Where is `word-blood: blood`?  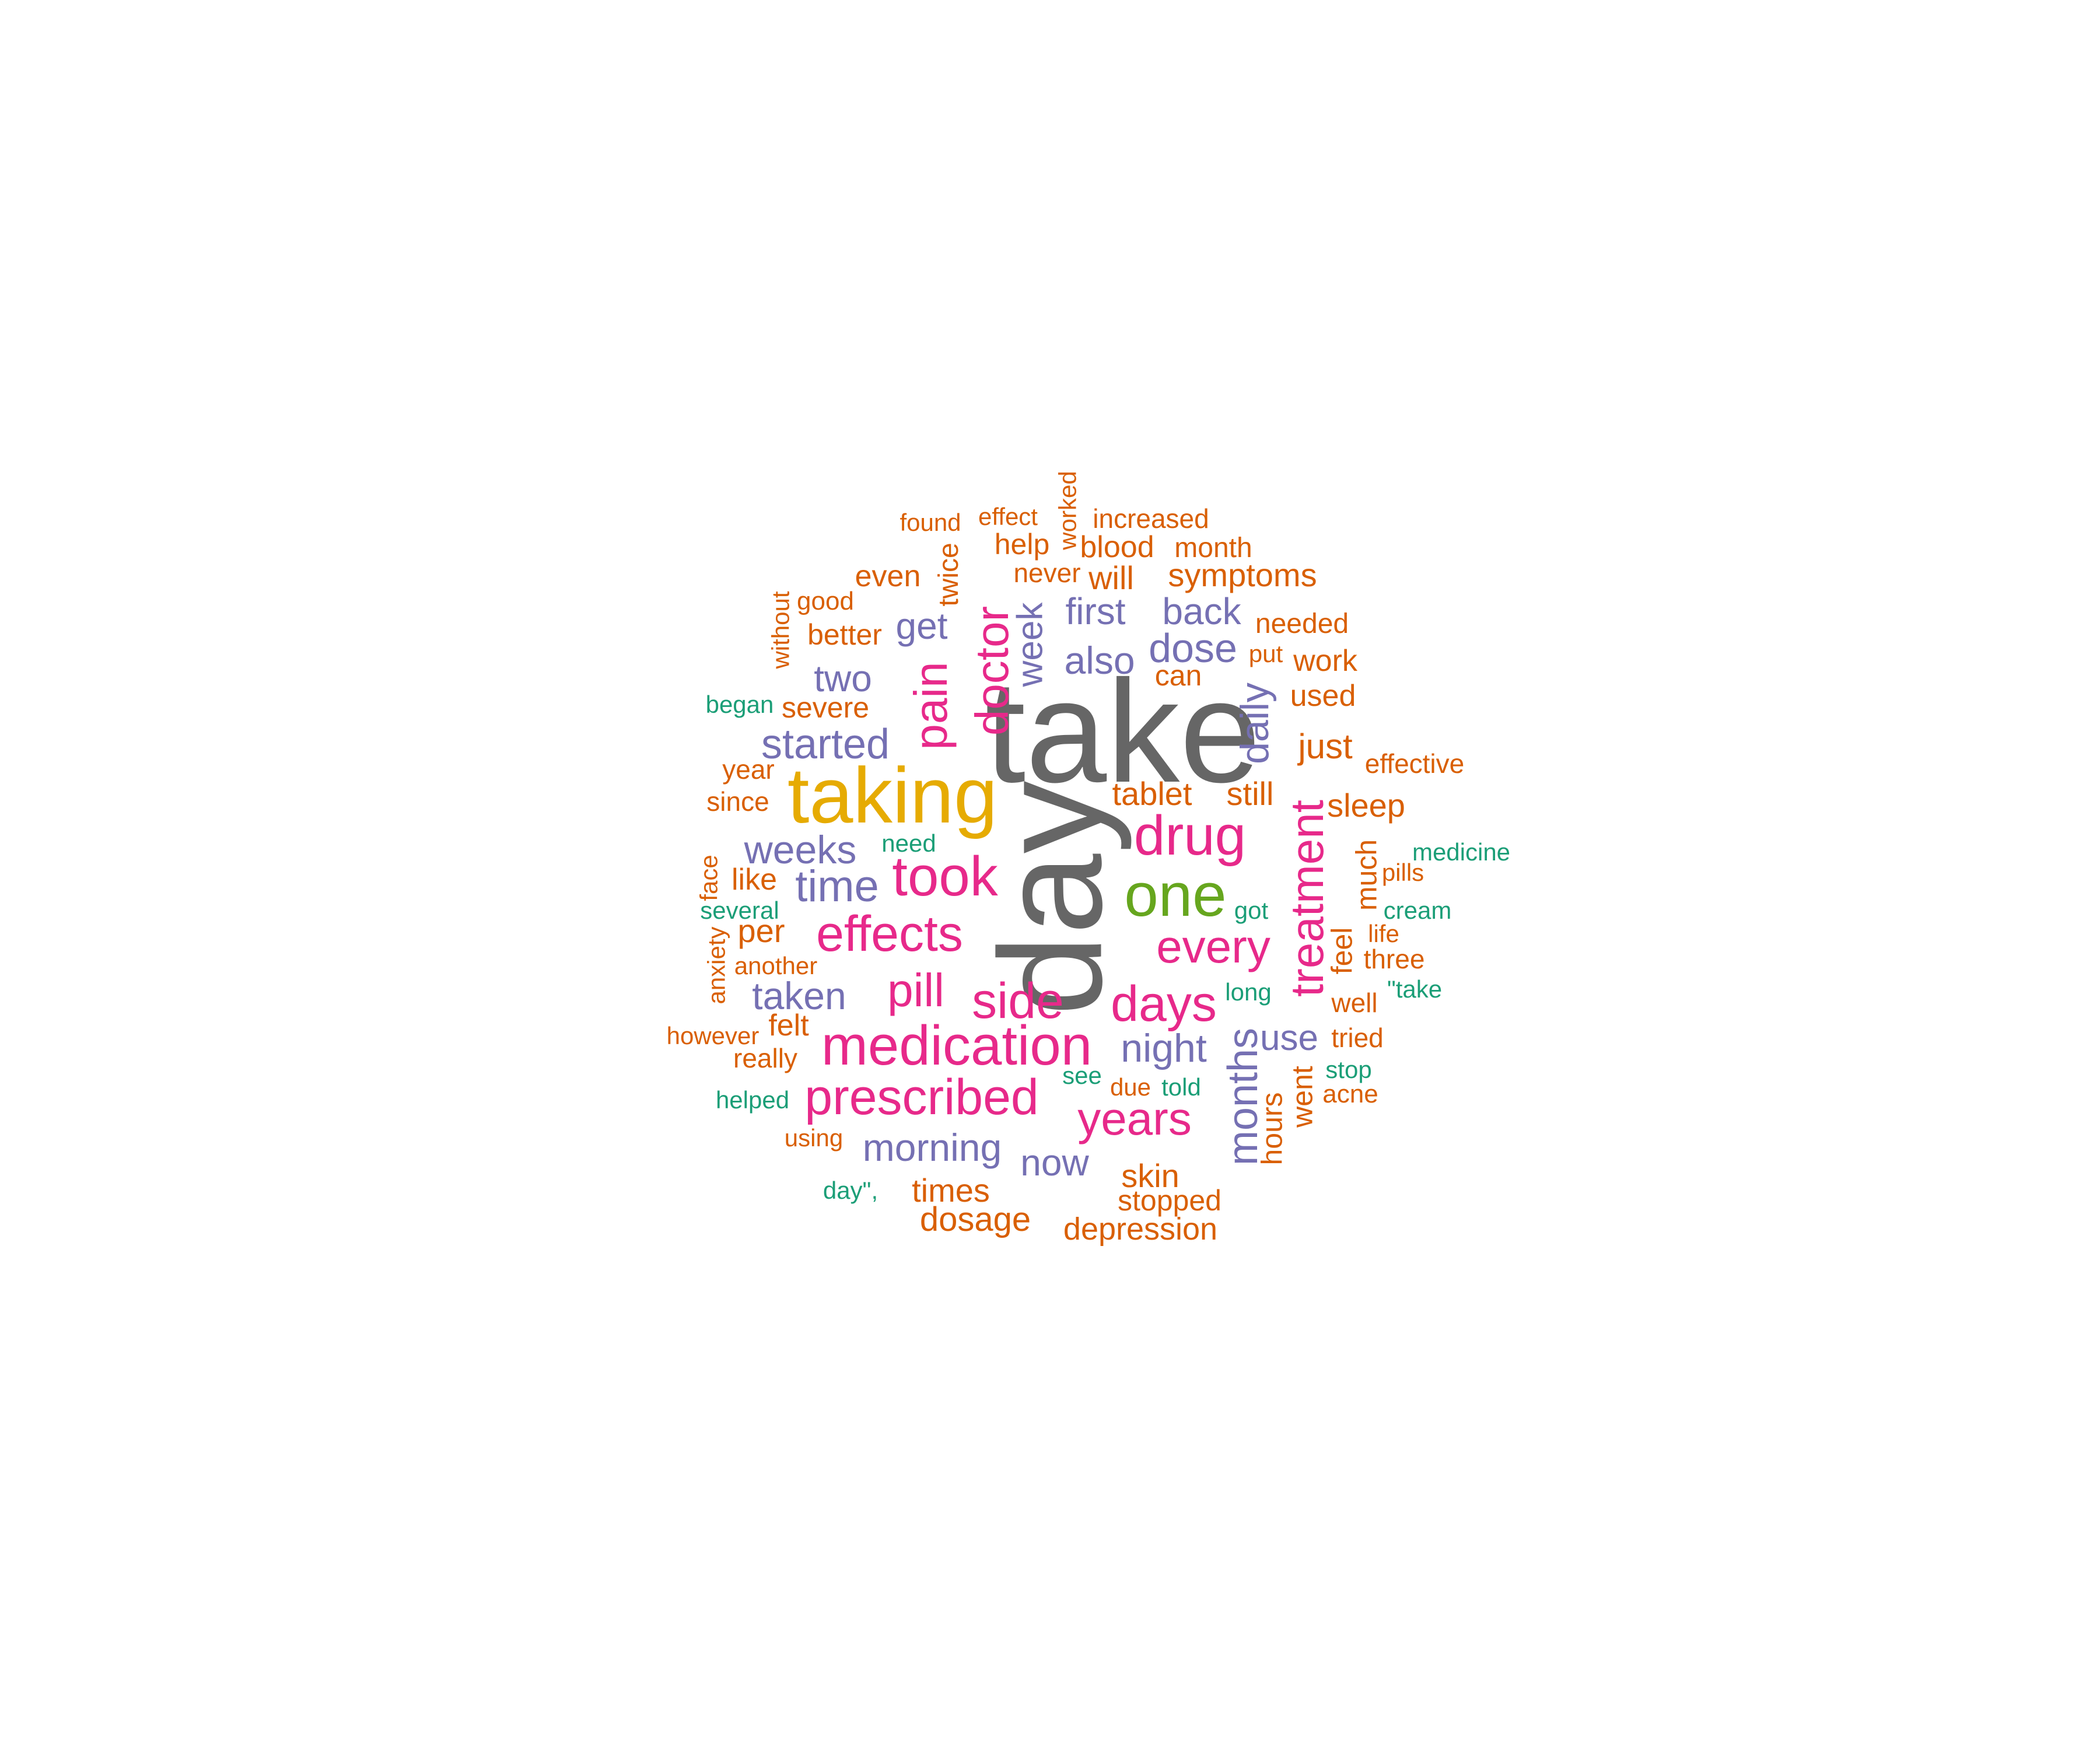
word-blood: blood is located at coordinates (1117, 547).